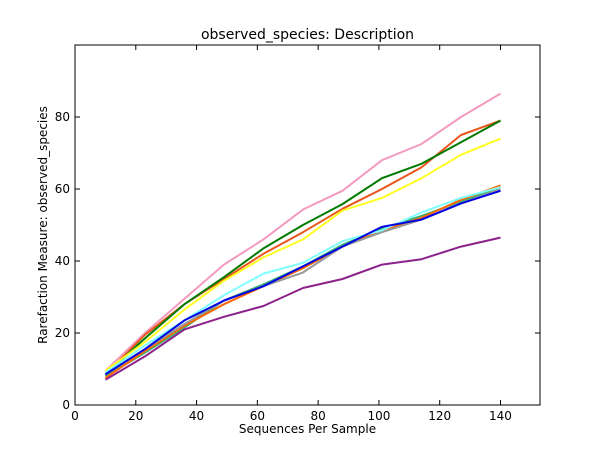  Describe the element at coordinates (307, 429) in the screenshot. I see `x-axis-label: Sequences Per Sample` at that location.